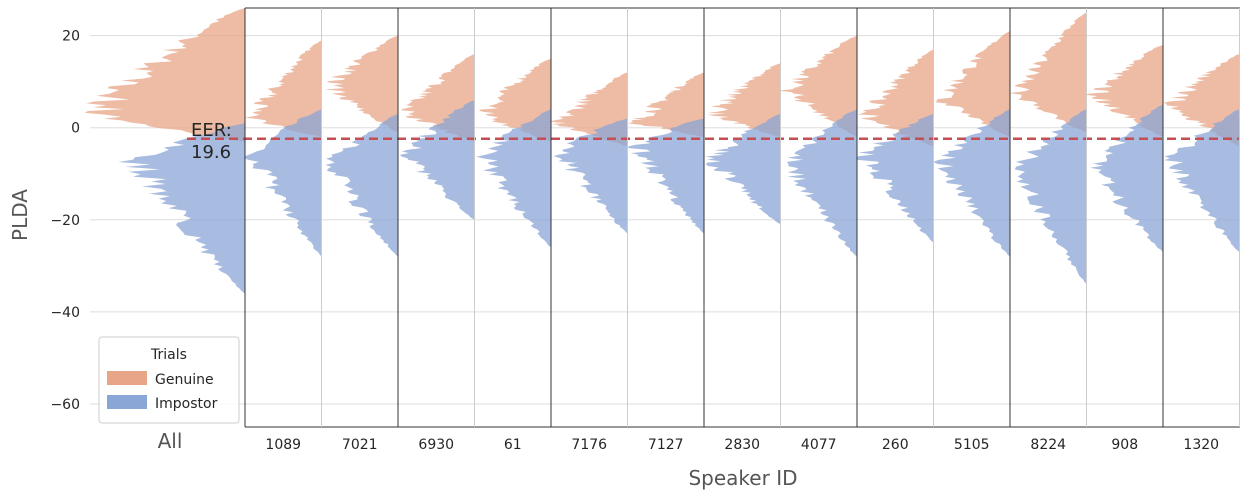  What do you see at coordinates (181, 208) in the screenshot?
I see `overall-impostor-area` at bounding box center [181, 208].